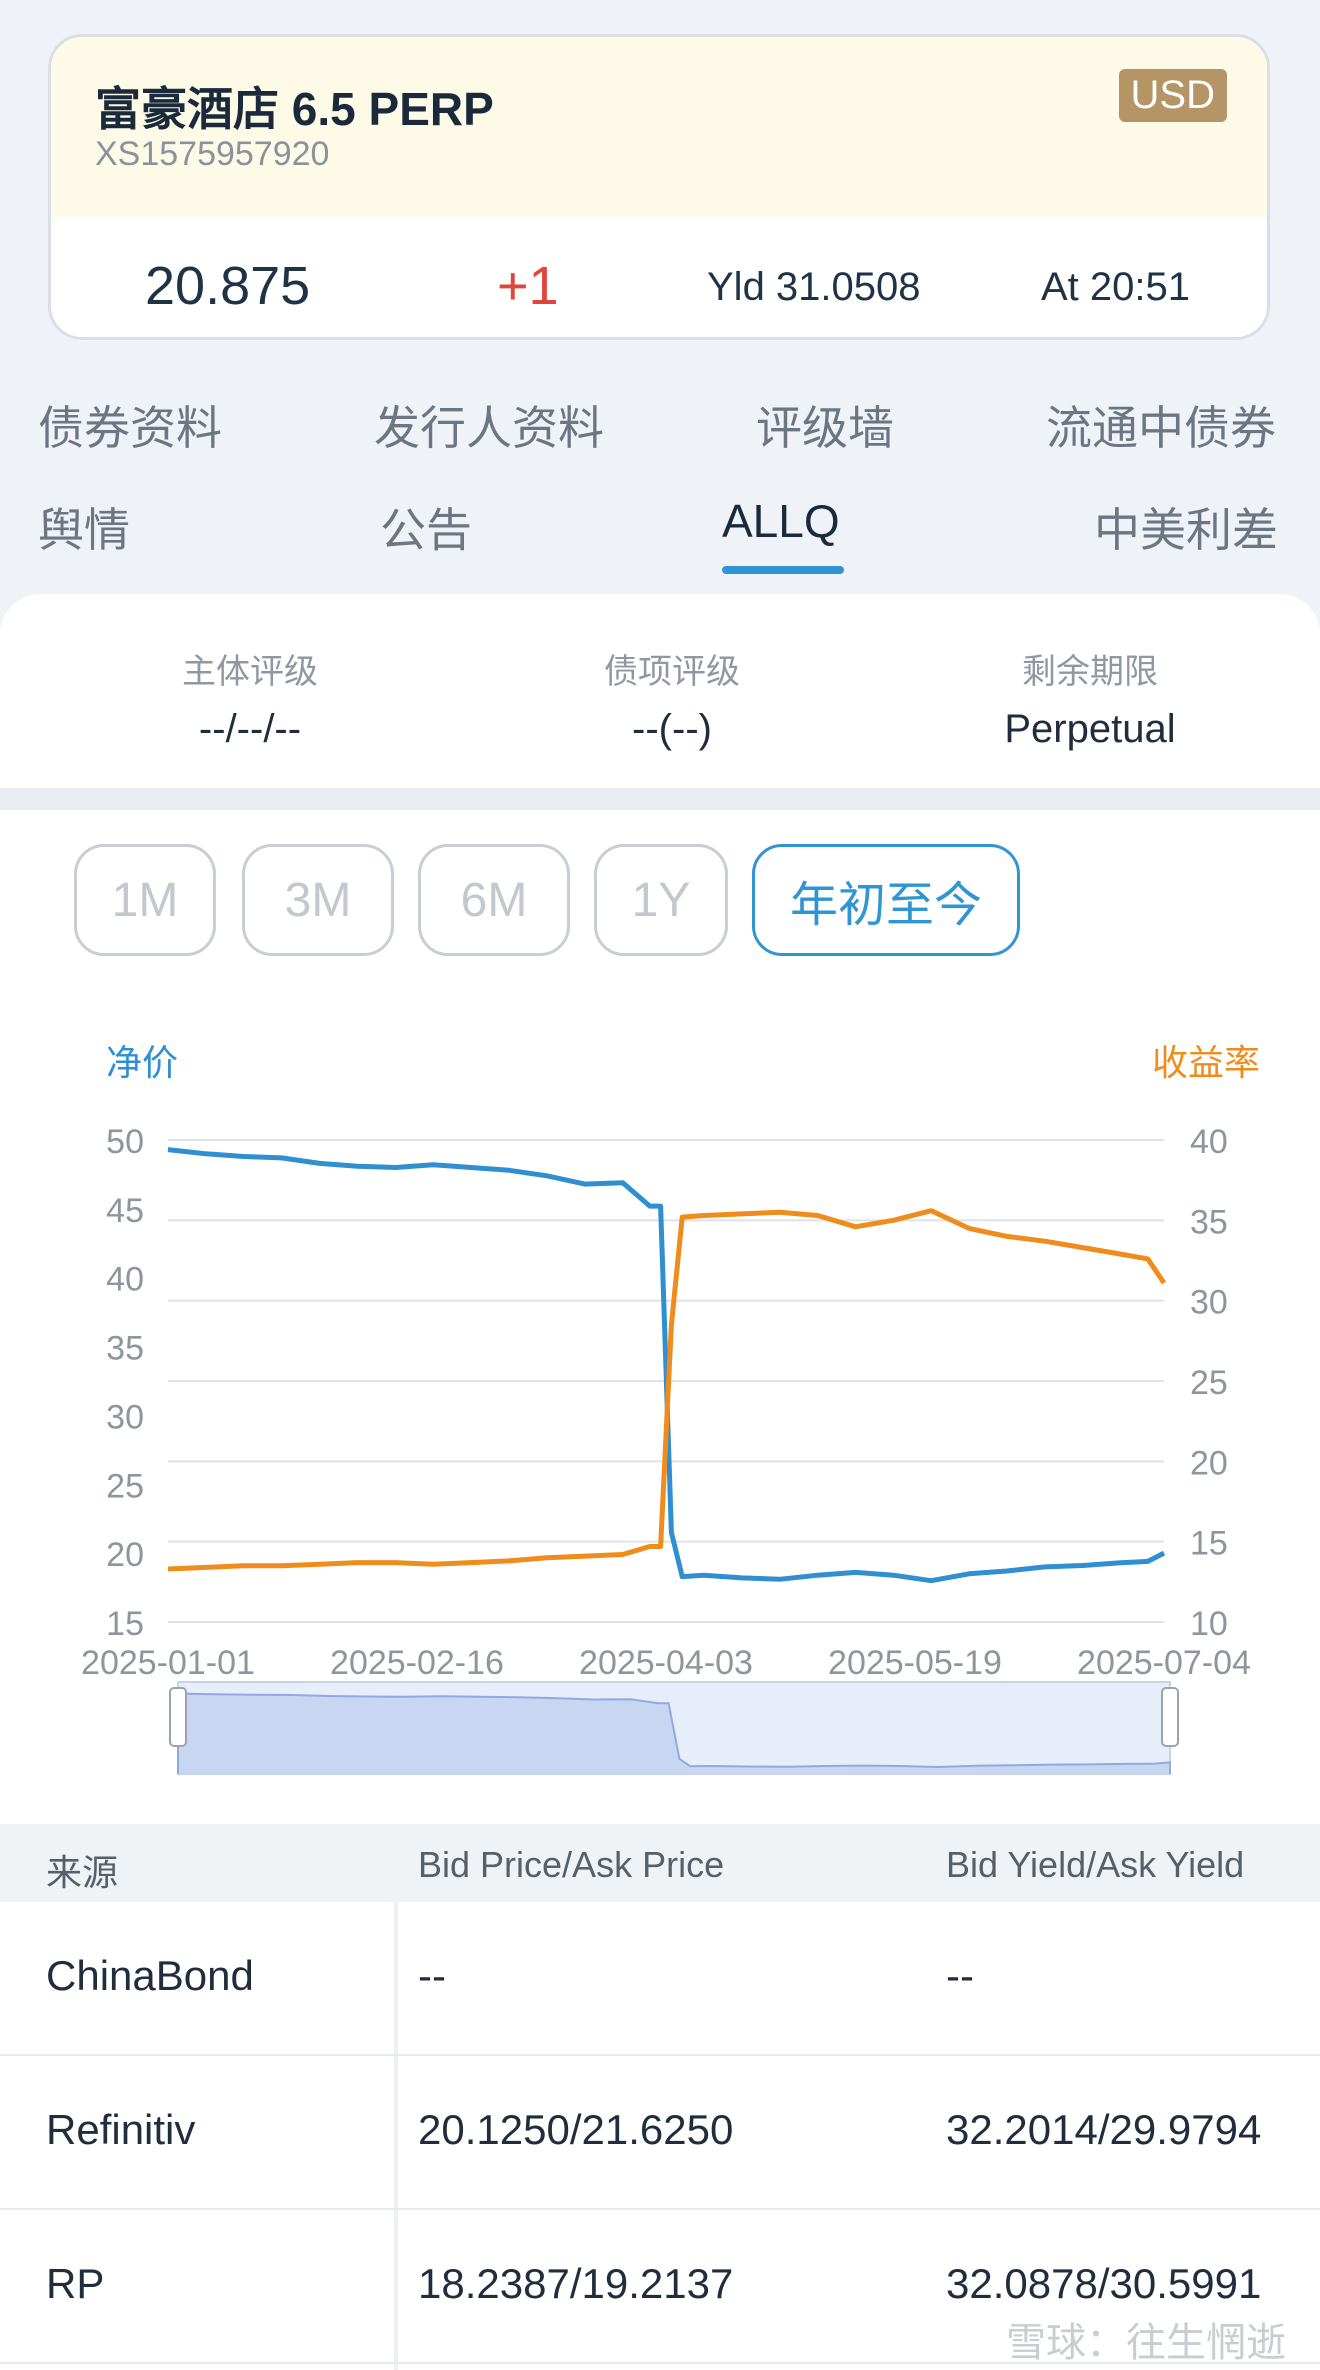  What do you see at coordinates (250, 698) in the screenshot?
I see `issuer-rating: 主体评级 --/--/--` at bounding box center [250, 698].